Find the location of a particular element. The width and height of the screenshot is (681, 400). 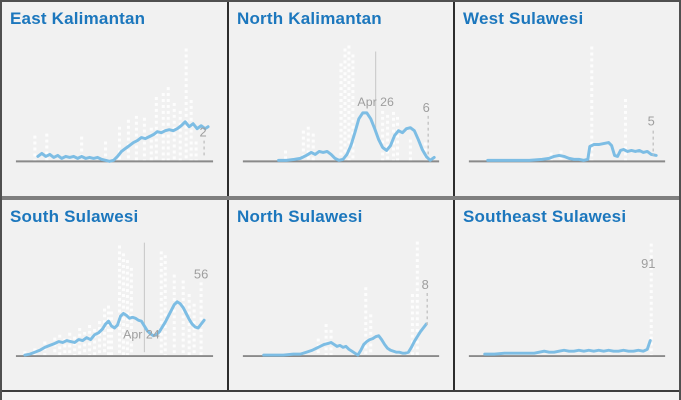

cropped-next-row-strip is located at coordinates (340, 396).